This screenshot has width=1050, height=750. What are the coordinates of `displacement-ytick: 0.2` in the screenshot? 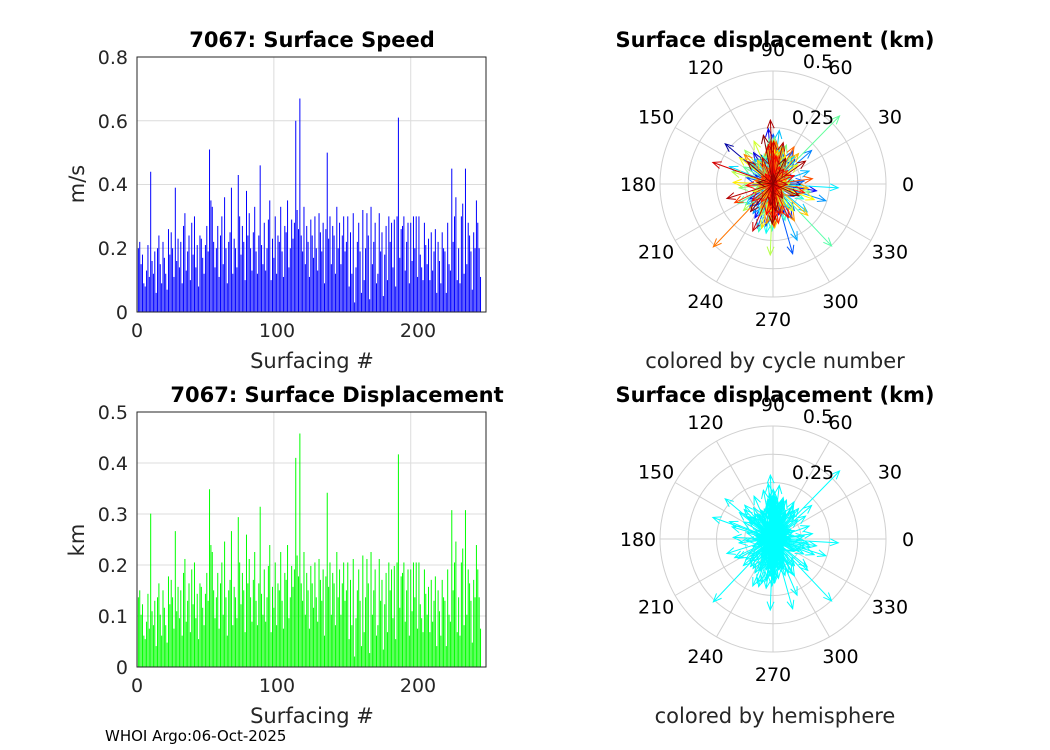 It's located at (113, 566).